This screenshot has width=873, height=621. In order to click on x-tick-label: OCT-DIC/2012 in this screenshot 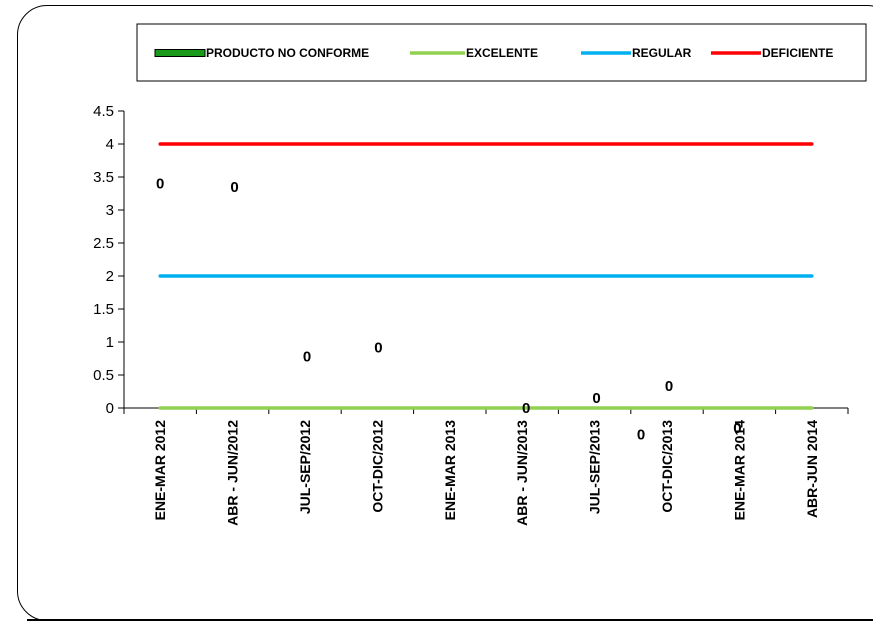, I will do `click(377, 466)`.